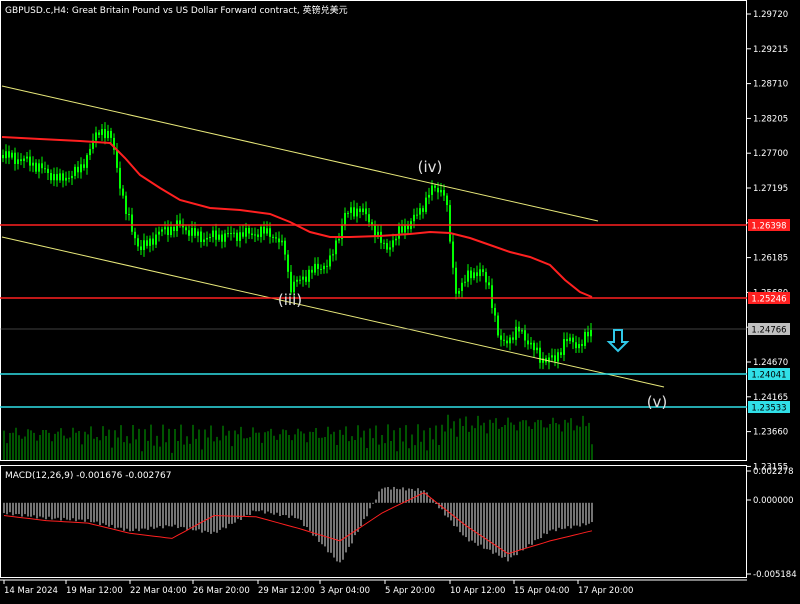 This screenshot has width=800, height=604. I want to click on svg-text: 1.24766, so click(768, 331).